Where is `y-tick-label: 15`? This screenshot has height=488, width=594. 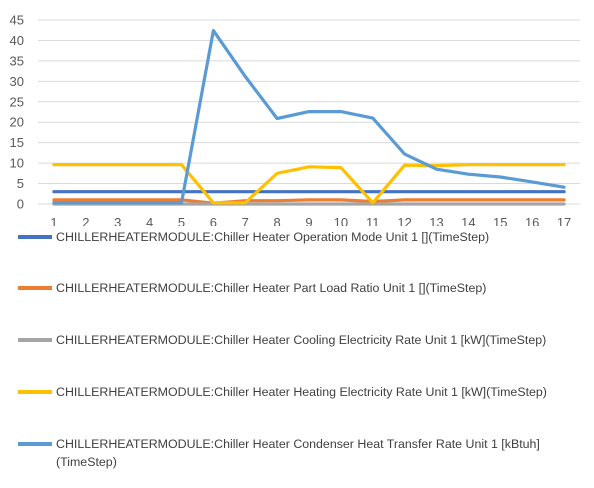 y-tick-label: 15 is located at coordinates (17, 142).